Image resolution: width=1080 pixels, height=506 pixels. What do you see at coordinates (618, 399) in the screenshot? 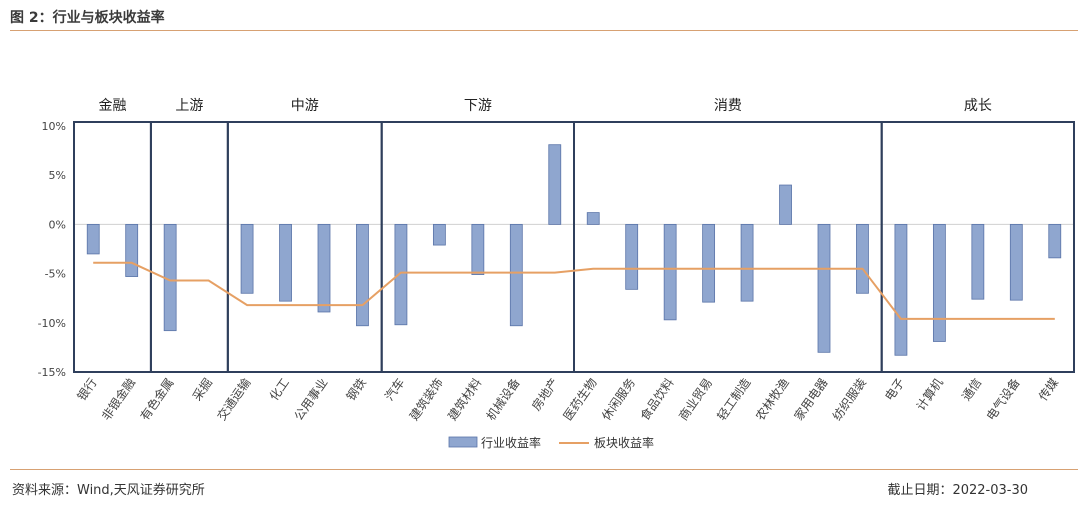
I see `x-tick-label: 休闲服务` at bounding box center [618, 399].